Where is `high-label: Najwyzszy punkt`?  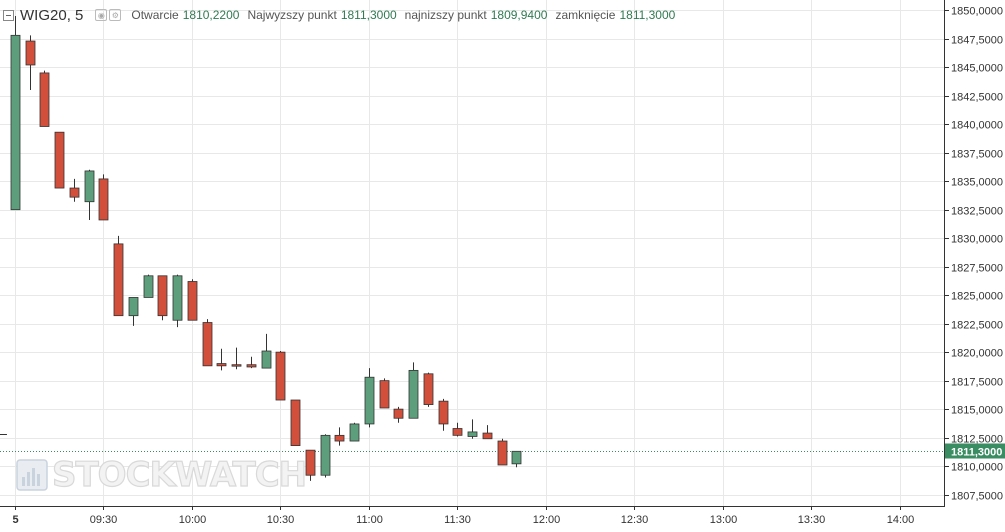
high-label: Najwyzszy punkt is located at coordinates (292, 15).